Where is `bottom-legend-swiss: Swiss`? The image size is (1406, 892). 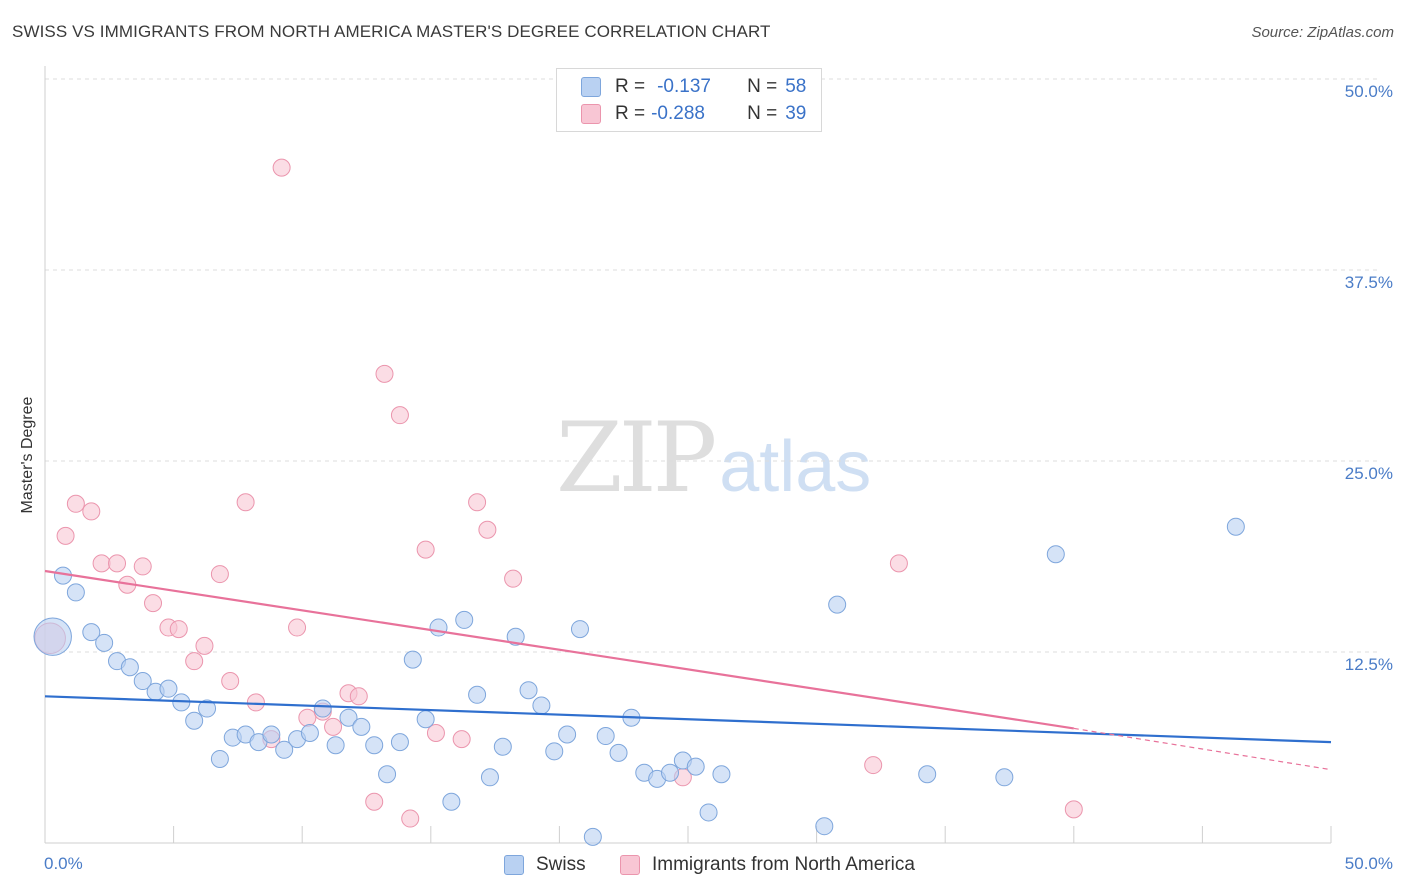
bottom-legend-swiss: Swiss is located at coordinates (545, 865).